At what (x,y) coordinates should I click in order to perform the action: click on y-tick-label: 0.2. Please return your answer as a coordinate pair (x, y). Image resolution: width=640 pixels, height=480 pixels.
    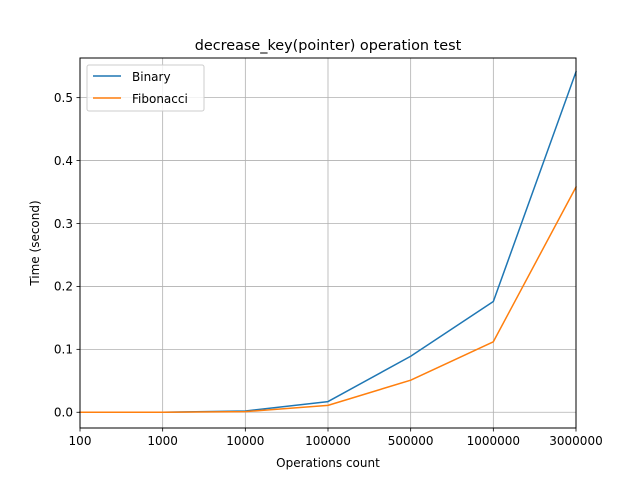
    Looking at the image, I should click on (63, 287).